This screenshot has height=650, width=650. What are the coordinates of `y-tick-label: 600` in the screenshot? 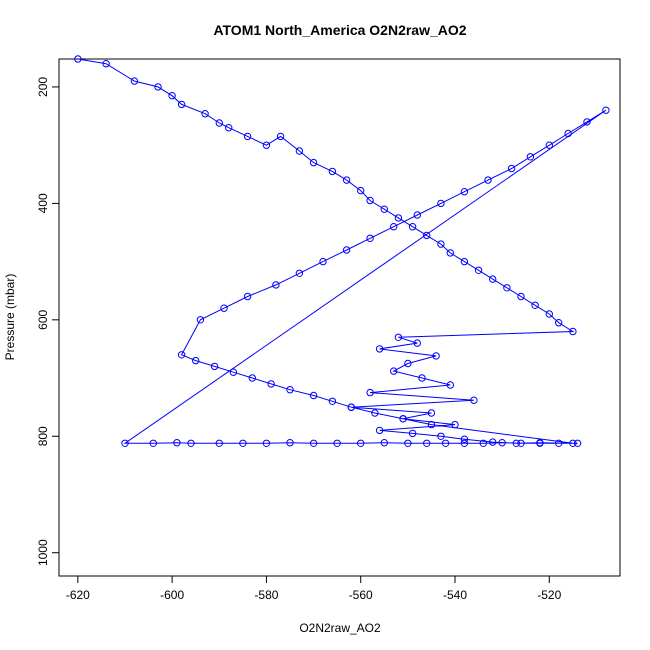 It's located at (43, 319).